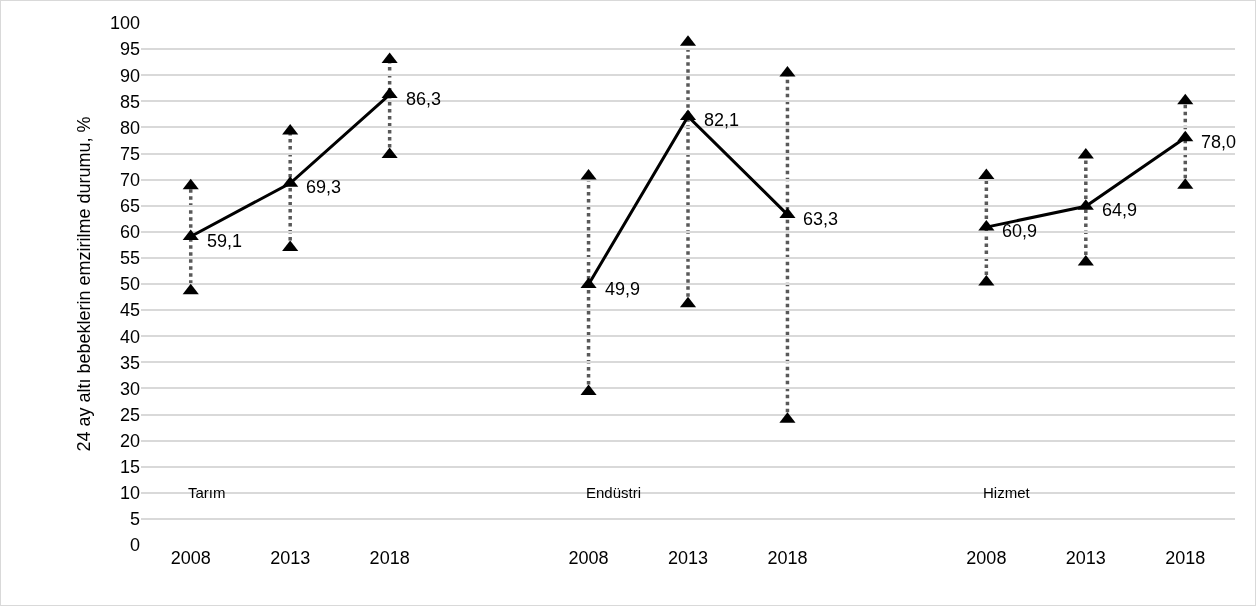 This screenshot has height=608, width=1258. I want to click on y-tick-label: 100, so click(124, 23).